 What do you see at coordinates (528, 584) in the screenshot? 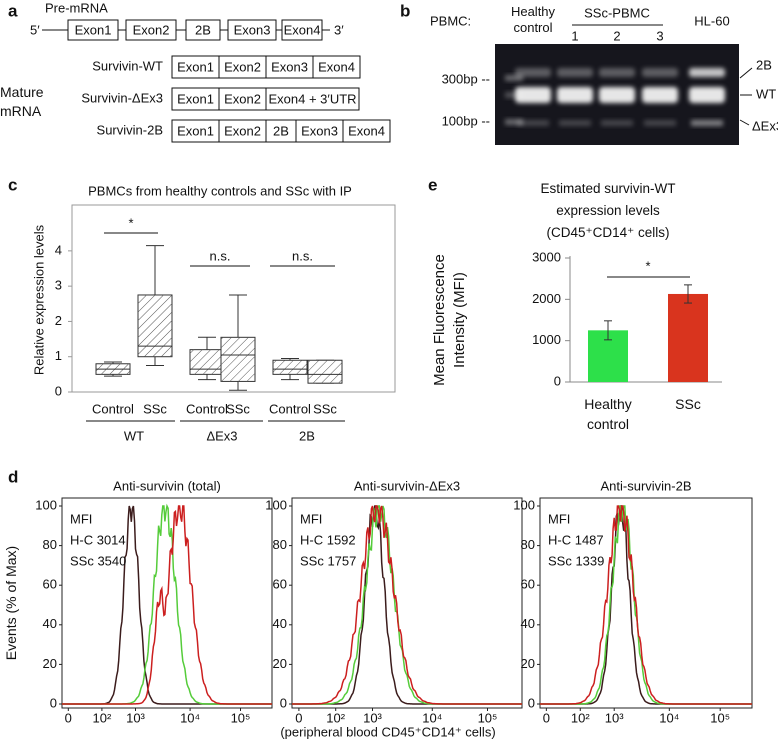
I see `y-tick-label: 60` at bounding box center [528, 584].